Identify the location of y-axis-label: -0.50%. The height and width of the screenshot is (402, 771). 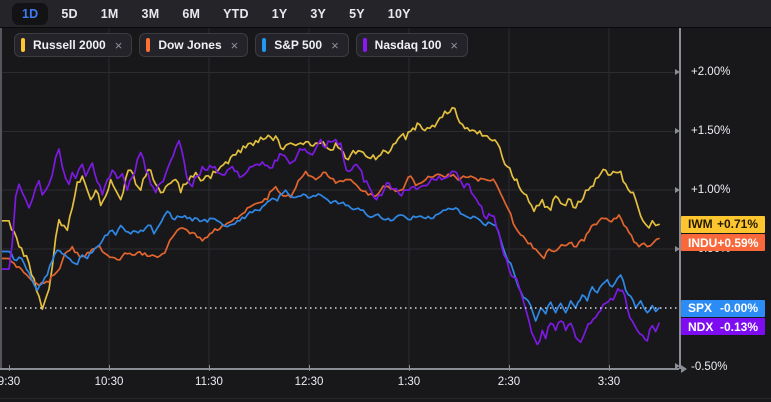
(709, 366).